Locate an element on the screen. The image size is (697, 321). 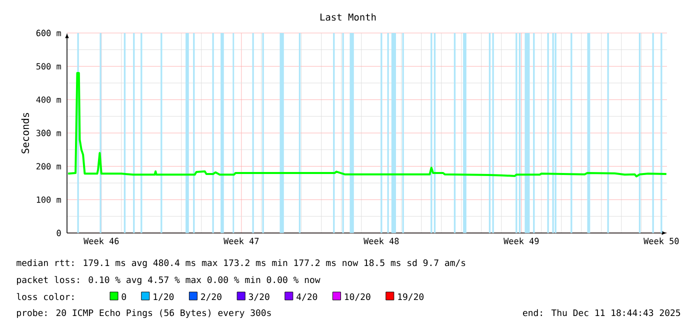
x-tick-label: Week 48 is located at coordinates (381, 241).